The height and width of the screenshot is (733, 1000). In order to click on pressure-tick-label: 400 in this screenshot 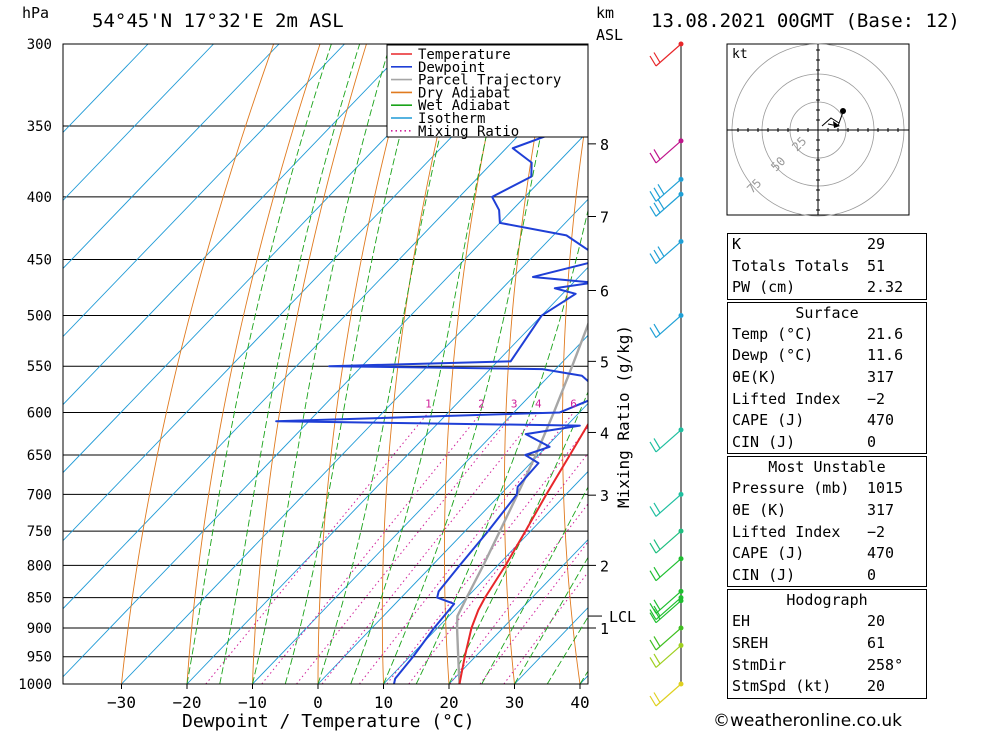, I will do `click(39, 198)`.